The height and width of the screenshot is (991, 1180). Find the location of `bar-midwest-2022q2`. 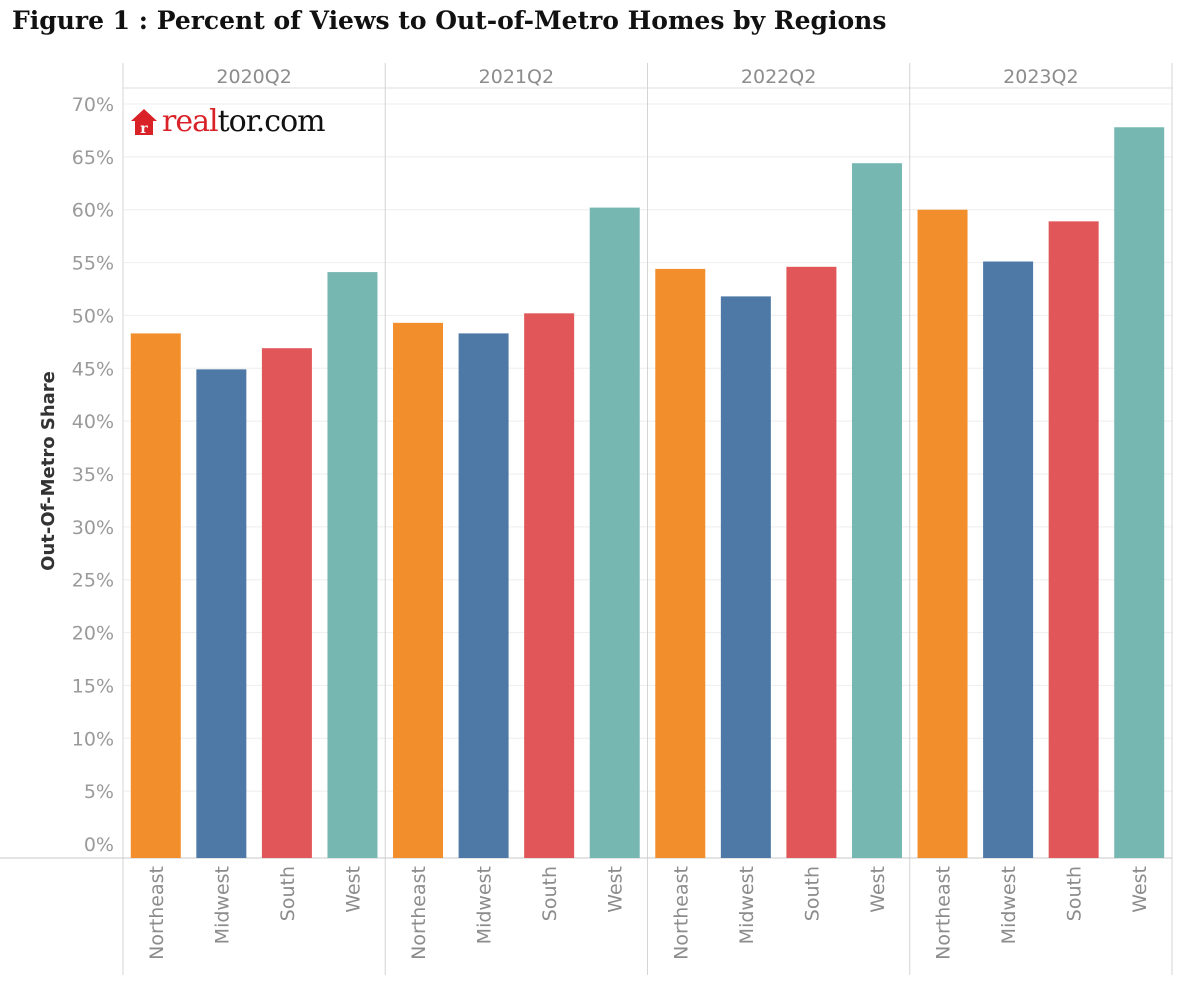

bar-midwest-2022q2 is located at coordinates (745, 577).